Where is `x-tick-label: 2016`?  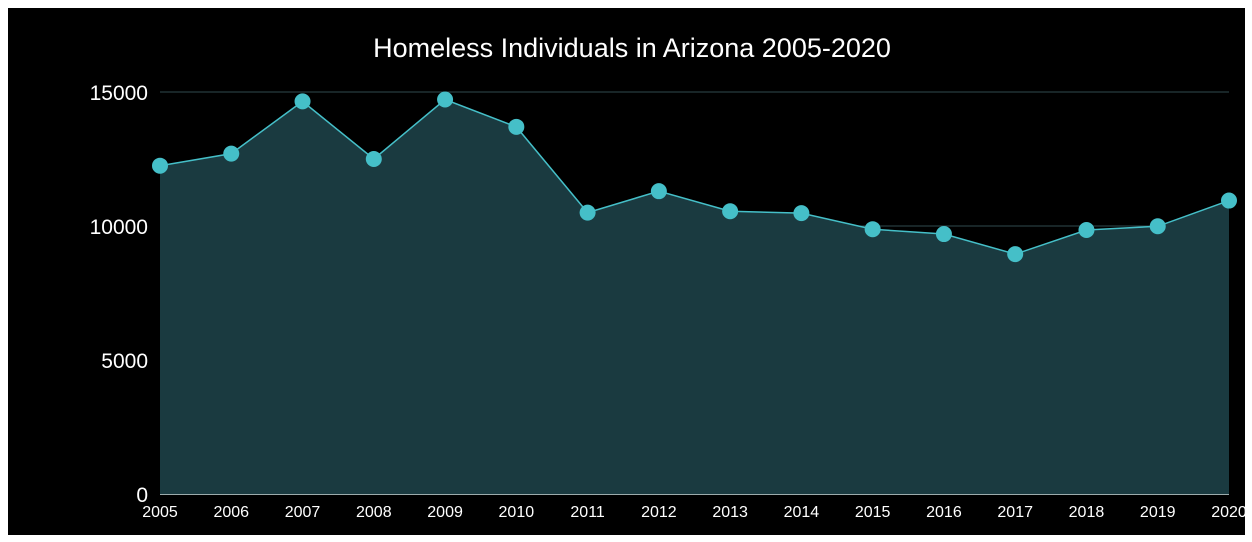
x-tick-label: 2016 is located at coordinates (944, 512).